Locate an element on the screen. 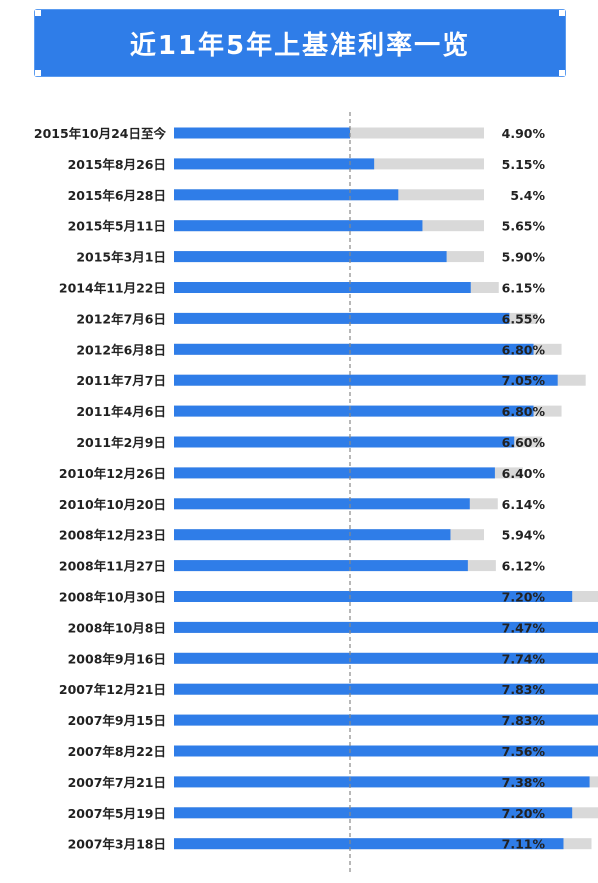 The width and height of the screenshot is (598, 883). value-label: 7.05% is located at coordinates (524, 380).